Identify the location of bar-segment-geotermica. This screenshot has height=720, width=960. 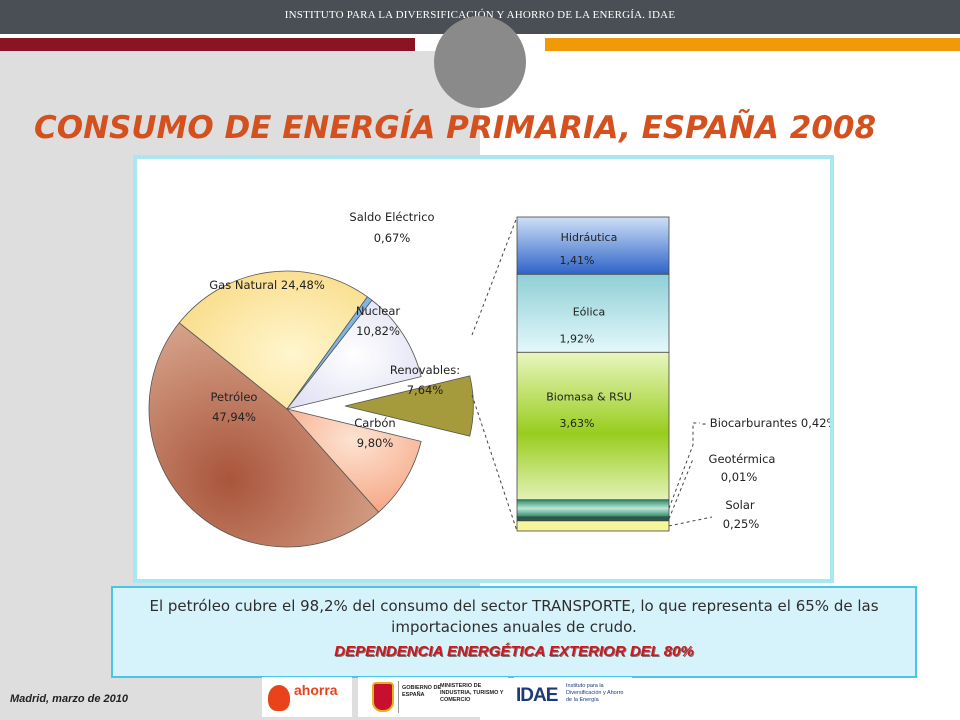
(593, 519).